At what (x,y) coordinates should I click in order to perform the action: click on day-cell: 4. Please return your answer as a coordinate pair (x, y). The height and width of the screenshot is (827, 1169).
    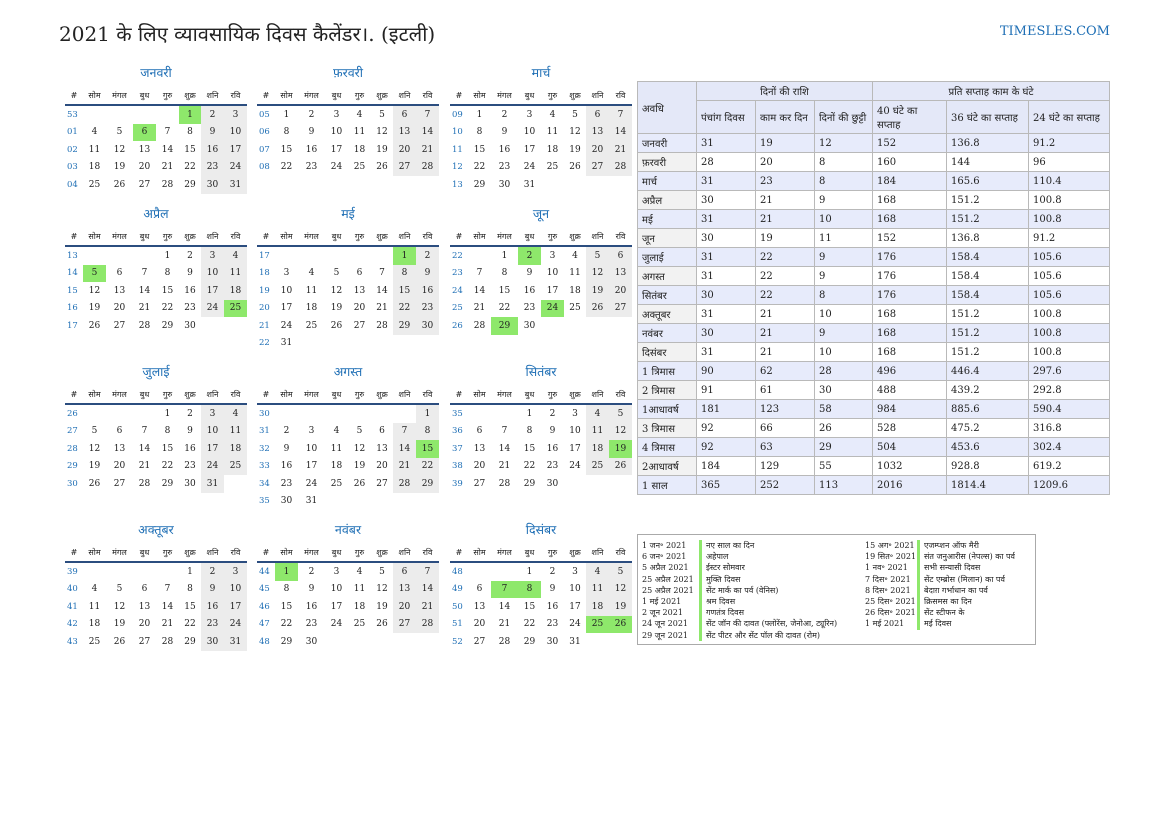
    Looking at the image, I should click on (552, 114).